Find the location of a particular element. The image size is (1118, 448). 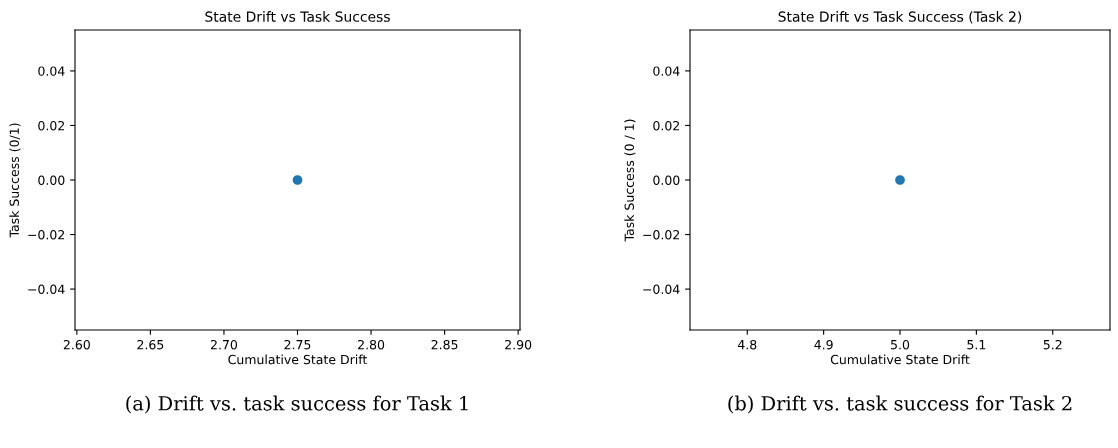

x-tick-label: 2.70 is located at coordinates (224, 344).